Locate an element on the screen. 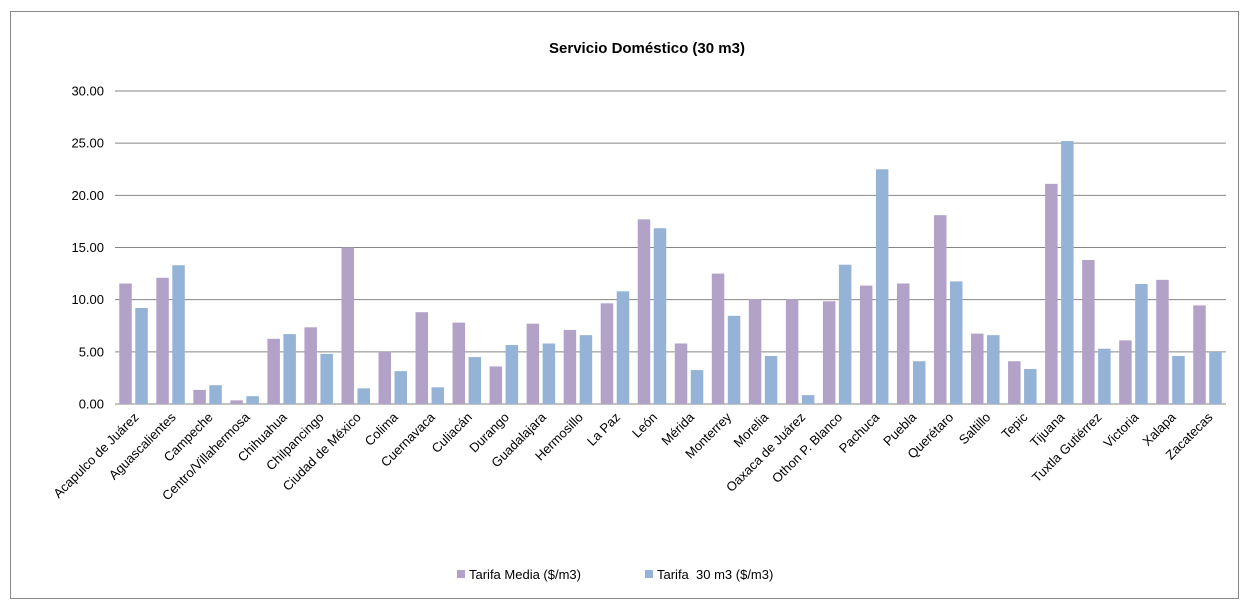  x-tick-label: Culiacán is located at coordinates (452, 433).